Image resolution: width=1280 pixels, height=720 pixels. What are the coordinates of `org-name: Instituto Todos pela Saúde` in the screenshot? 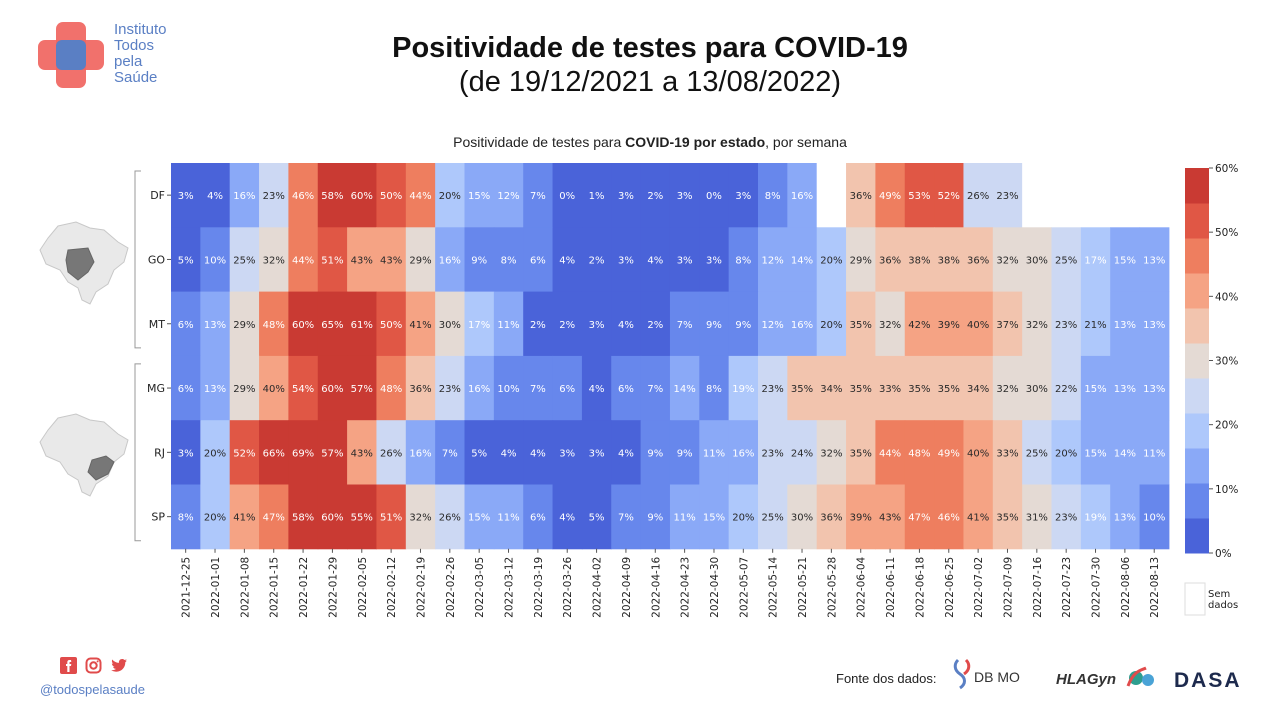 It's located at (140, 54).